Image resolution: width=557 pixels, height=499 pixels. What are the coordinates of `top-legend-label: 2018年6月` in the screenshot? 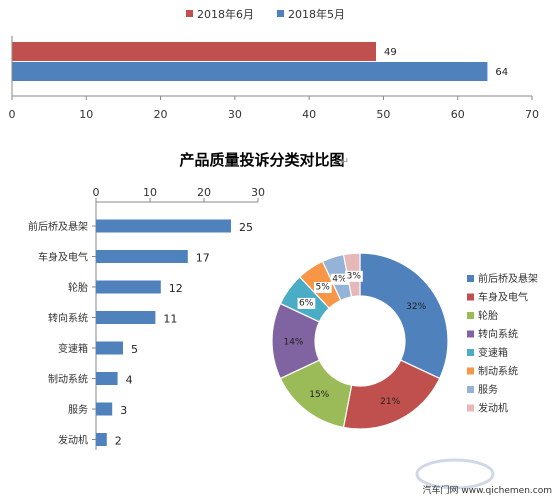 It's located at (225, 14).